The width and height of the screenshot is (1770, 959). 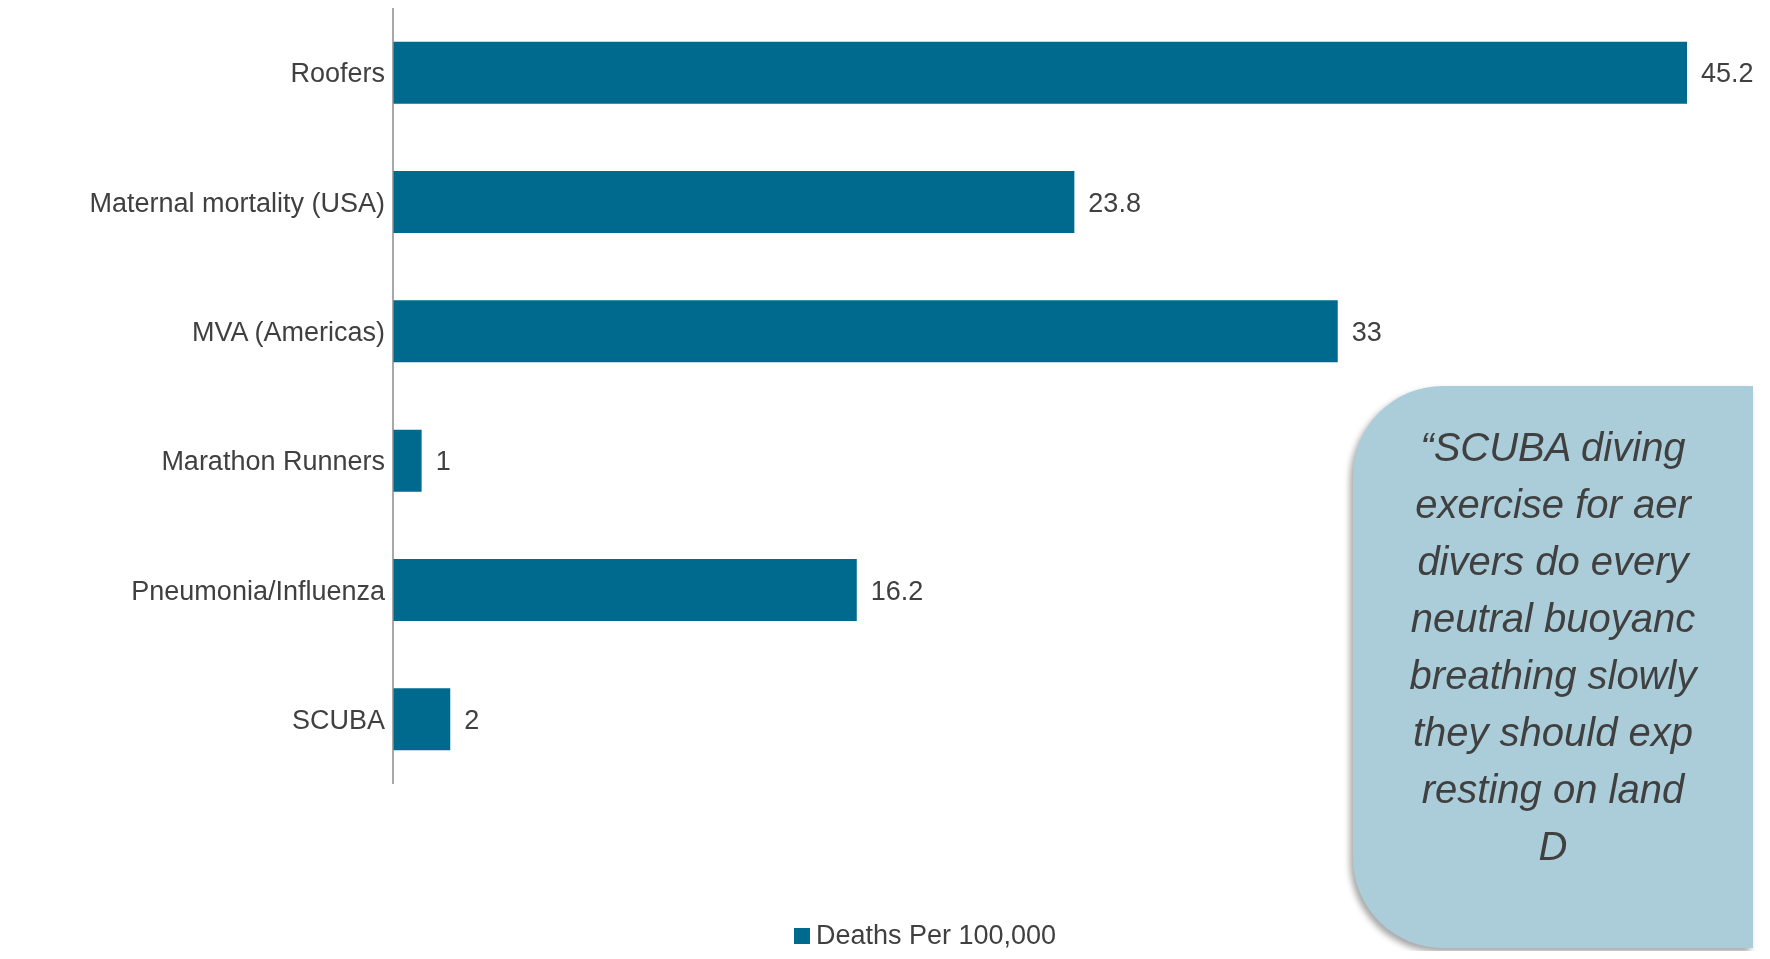 I want to click on data-label: 33, so click(x=1366, y=331).